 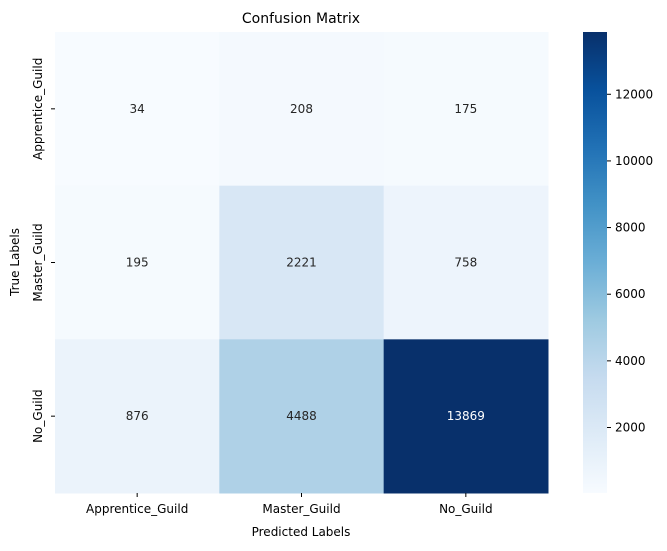 What do you see at coordinates (630, 427) in the screenshot?
I see `colorbar-tick-label: 2000` at bounding box center [630, 427].